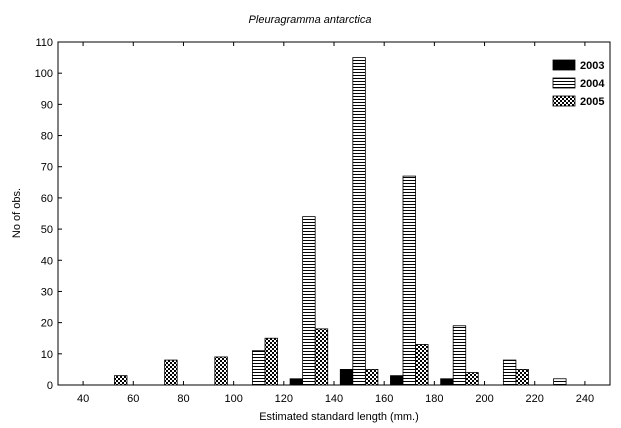  What do you see at coordinates (50, 386) in the screenshot?
I see `y-tick-label: 0` at bounding box center [50, 386].